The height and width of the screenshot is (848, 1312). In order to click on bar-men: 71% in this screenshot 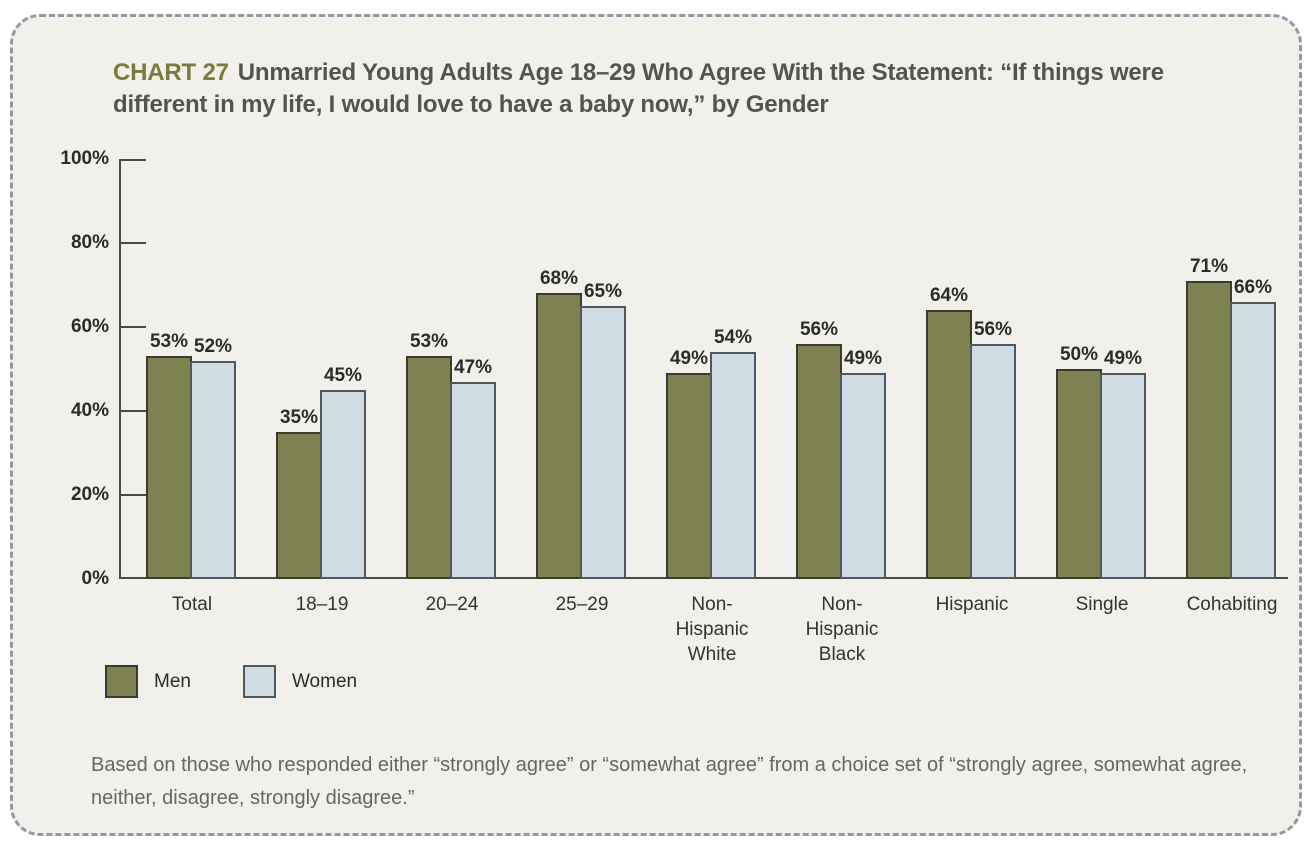, I will do `click(1209, 417)`.